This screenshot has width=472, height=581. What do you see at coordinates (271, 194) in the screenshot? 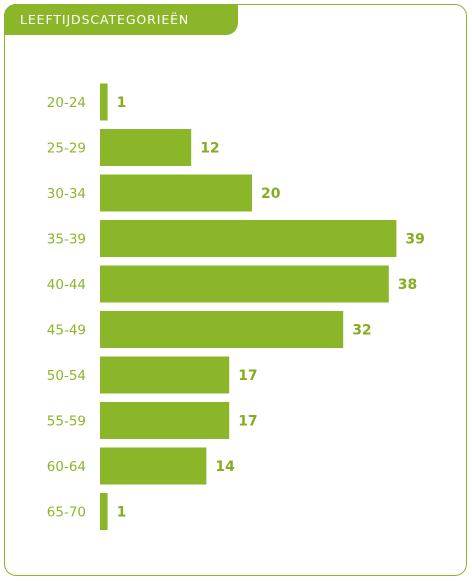
I see `value-label: 20` at bounding box center [271, 194].